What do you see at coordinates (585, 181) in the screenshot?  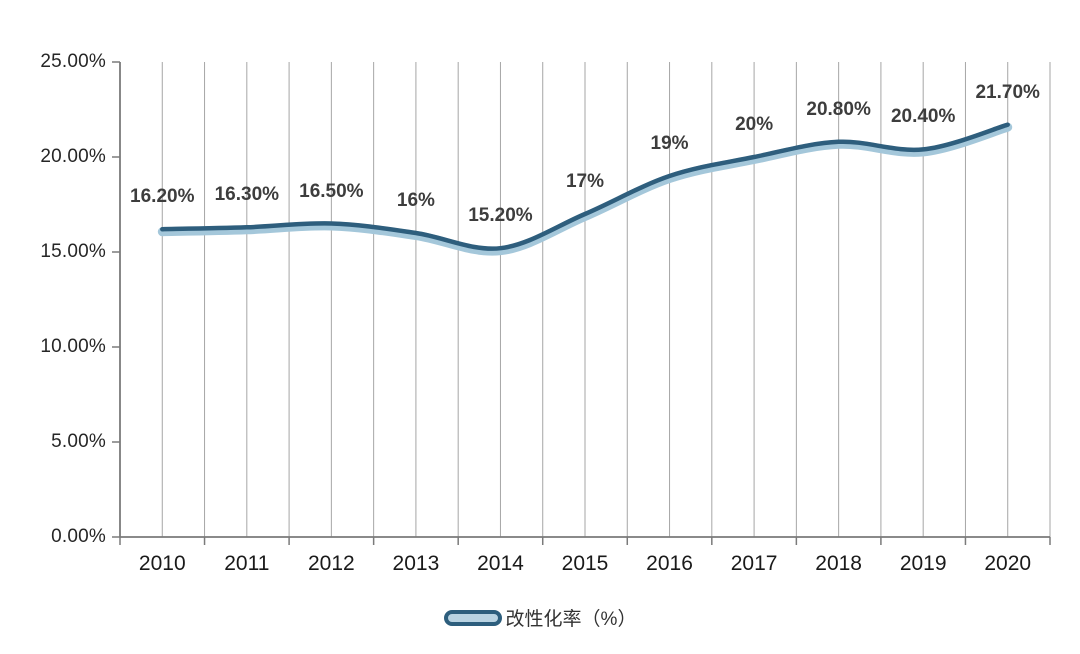 I see `data-point-label: 17%` at bounding box center [585, 181].